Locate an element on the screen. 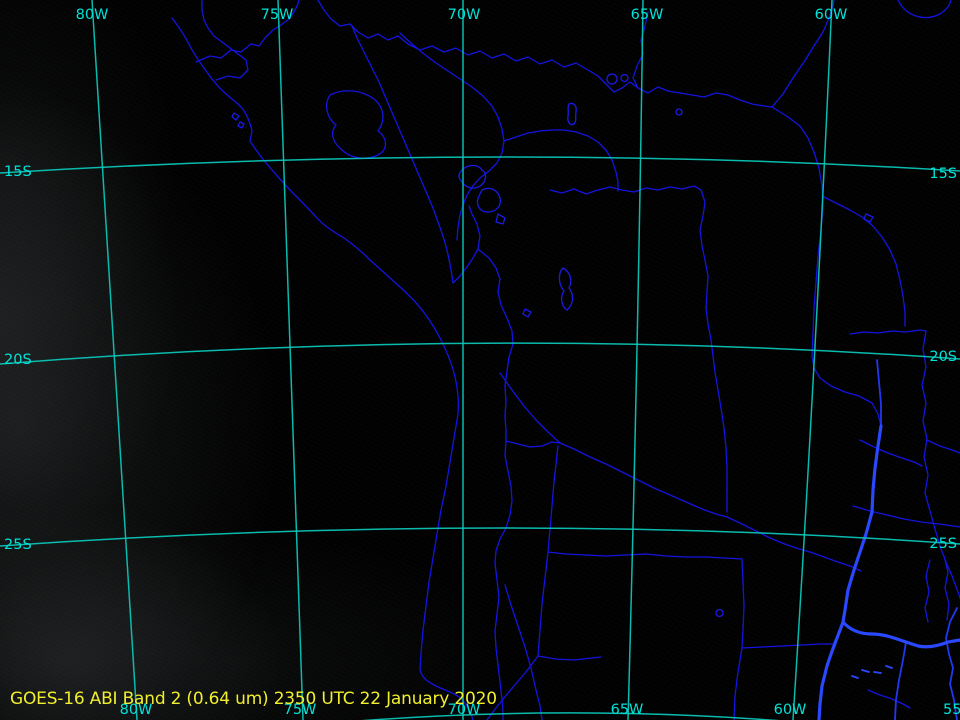 This screenshot has height=720, width=960. lon-label-60w-bottom: 60W is located at coordinates (790, 710).